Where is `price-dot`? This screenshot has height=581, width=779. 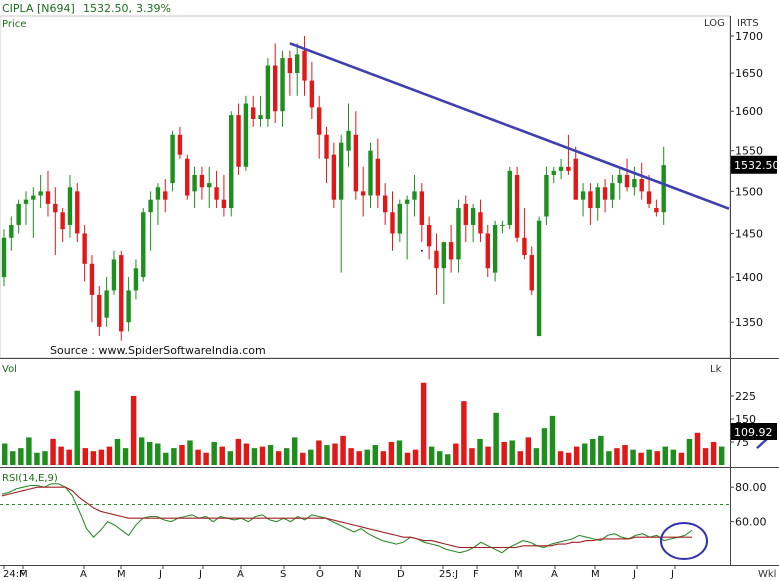
price-dot is located at coordinates (421, 250).